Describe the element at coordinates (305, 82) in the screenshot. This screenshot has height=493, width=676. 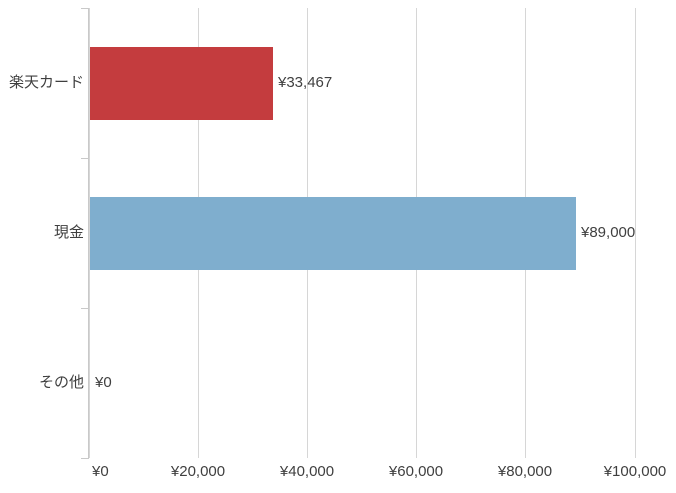
I see `value-label-0: ¥33,467` at that location.